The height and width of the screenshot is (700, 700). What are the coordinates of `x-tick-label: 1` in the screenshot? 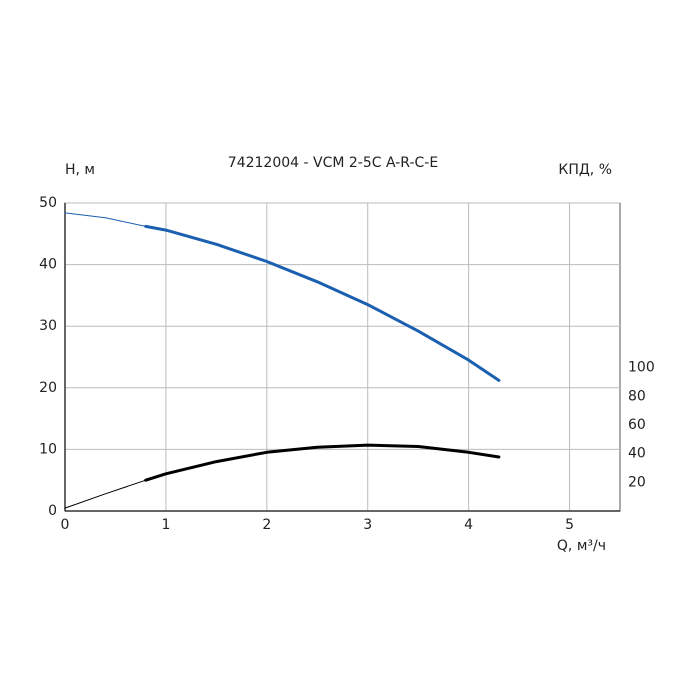 It's located at (165, 525).